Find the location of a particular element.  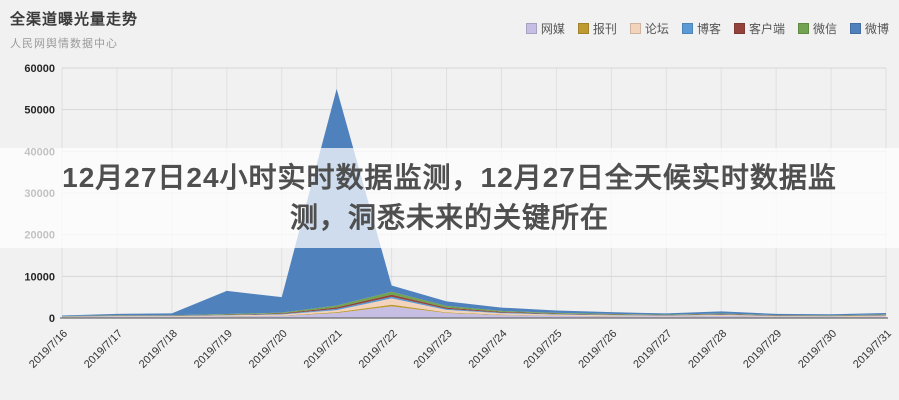

legend-item-微博: 微博 is located at coordinates (869, 28).